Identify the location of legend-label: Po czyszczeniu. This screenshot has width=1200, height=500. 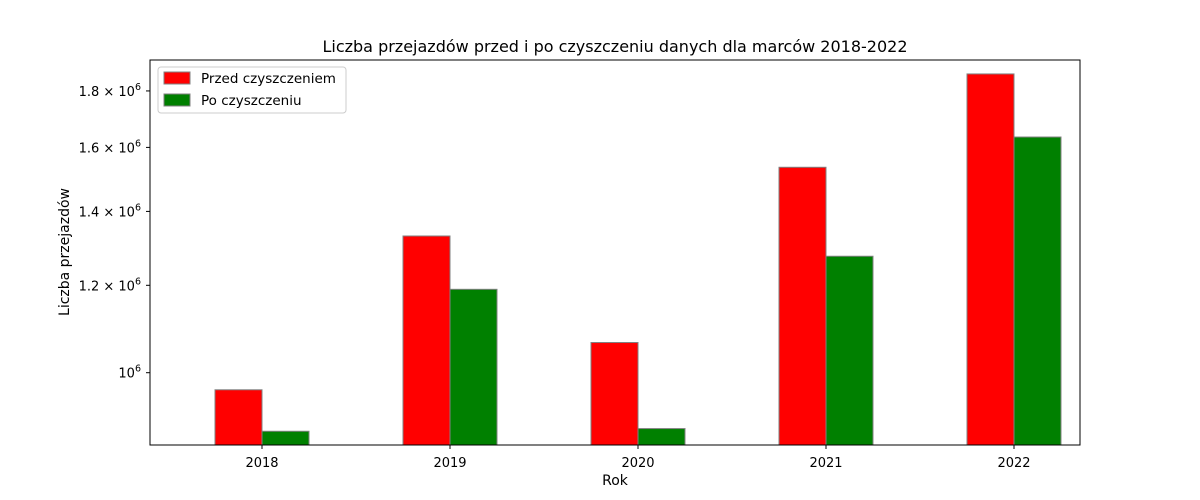
(251, 101).